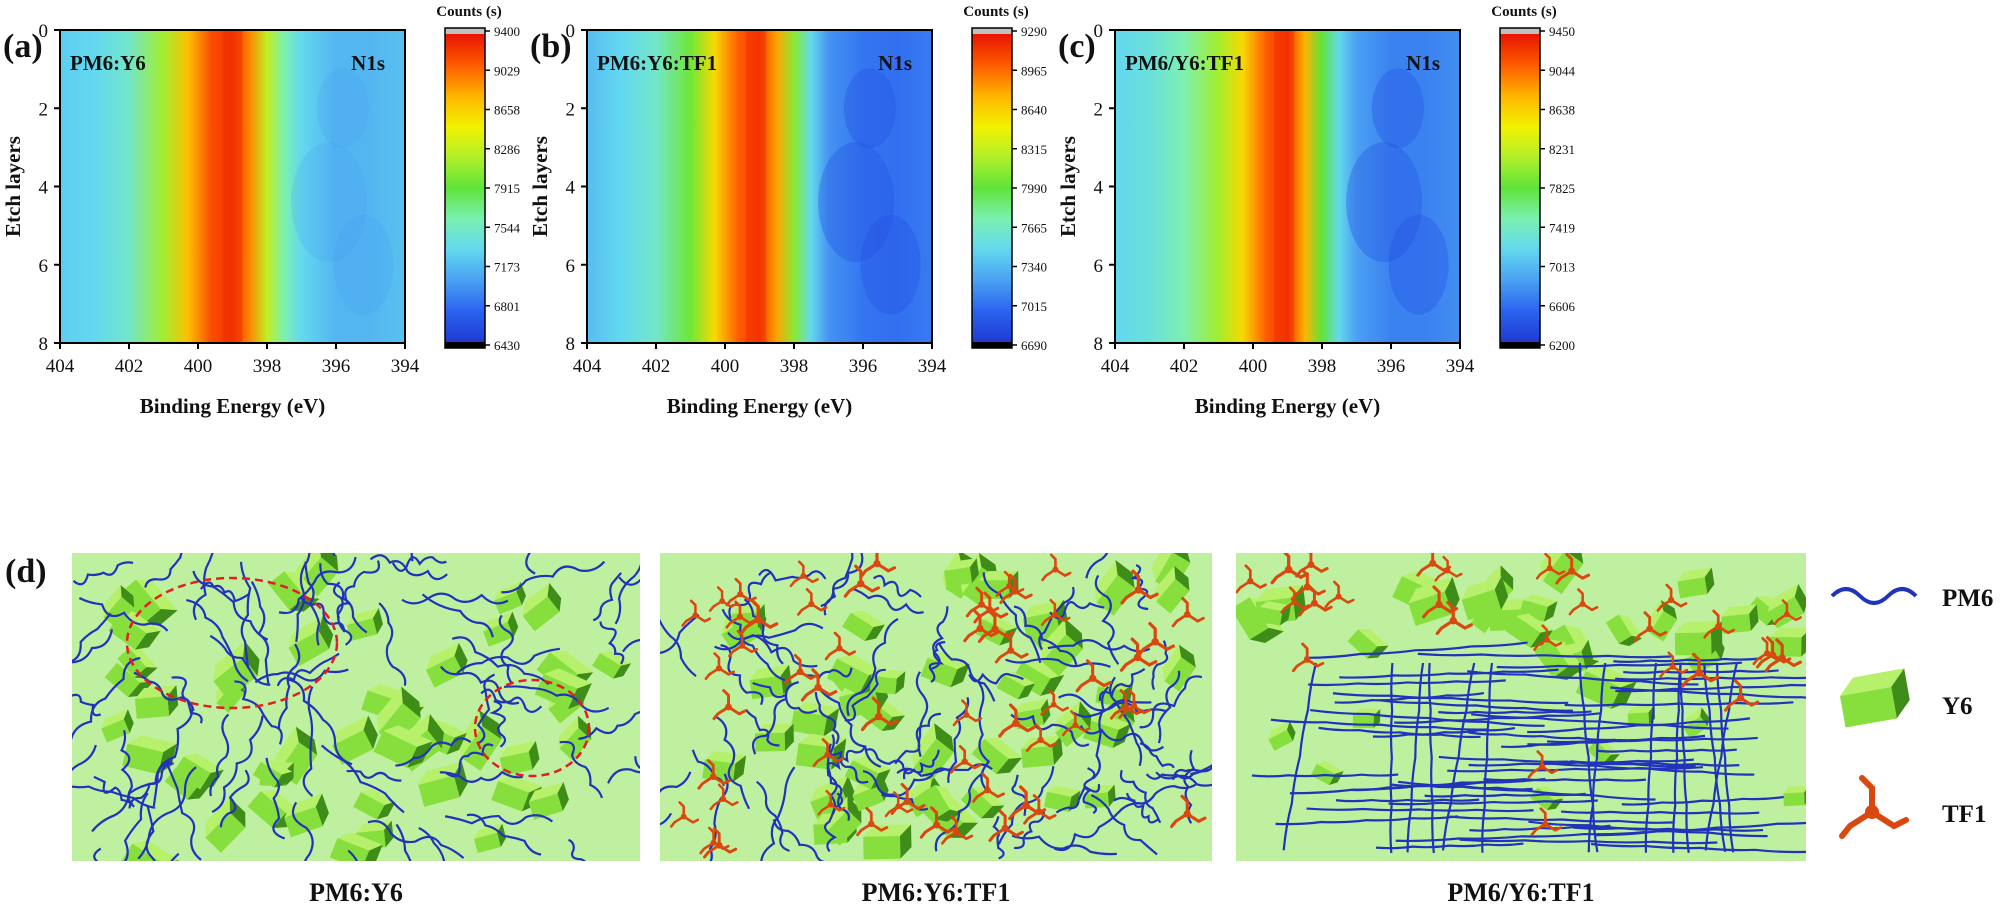 The height and width of the screenshot is (918, 2000). I want to click on panel-label: (b), so click(551, 46).